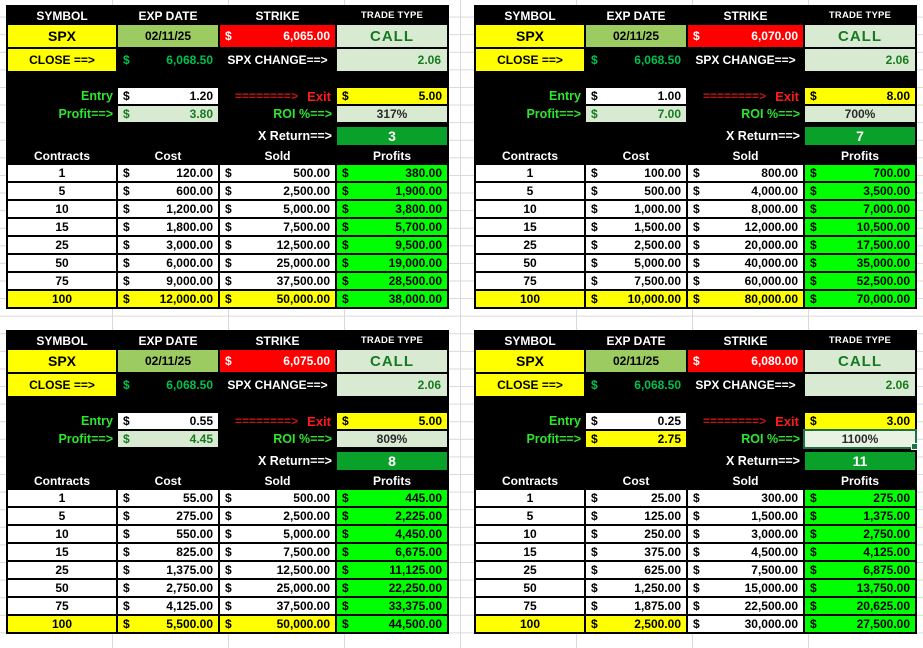  What do you see at coordinates (392, 299) in the screenshot?
I see `profit-cell: $ 38,000.00` at bounding box center [392, 299].